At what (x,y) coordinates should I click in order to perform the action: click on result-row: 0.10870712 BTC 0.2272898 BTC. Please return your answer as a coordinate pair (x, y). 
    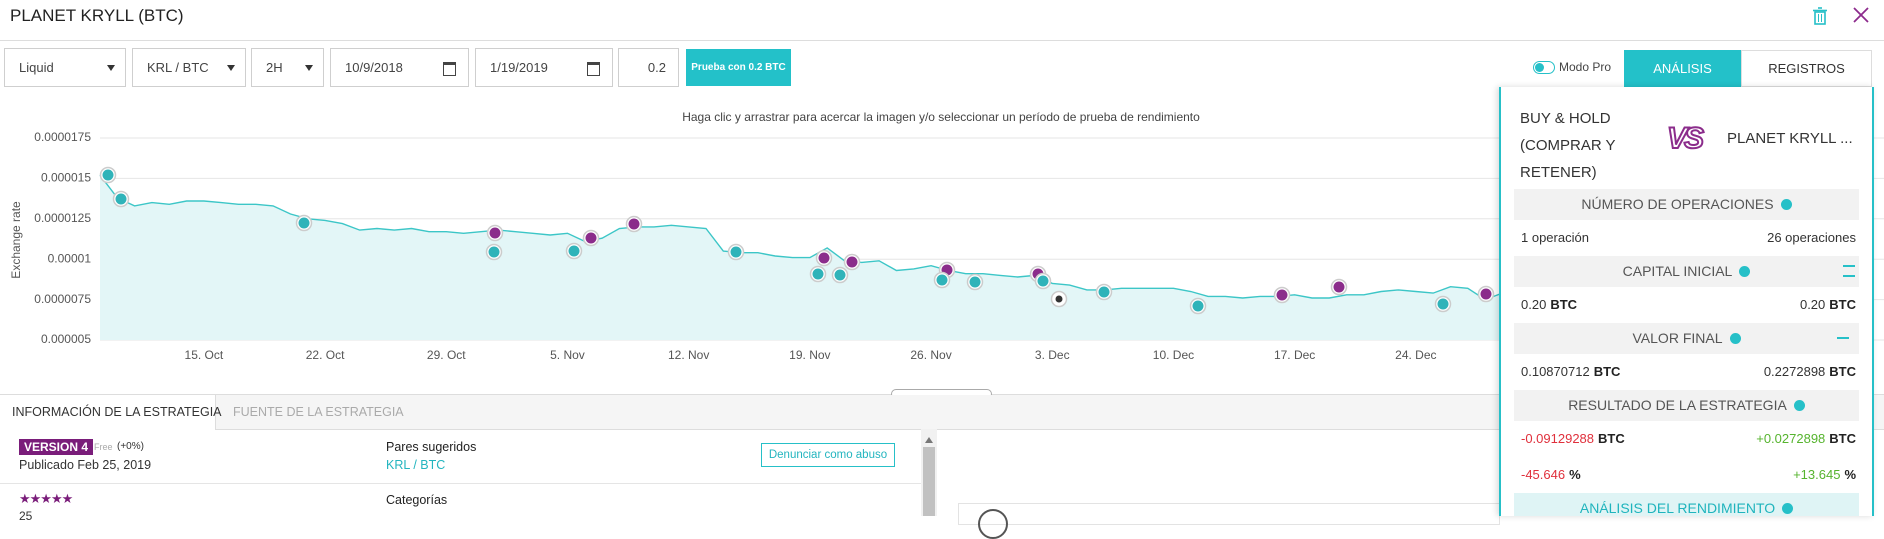
    Looking at the image, I should click on (1688, 372).